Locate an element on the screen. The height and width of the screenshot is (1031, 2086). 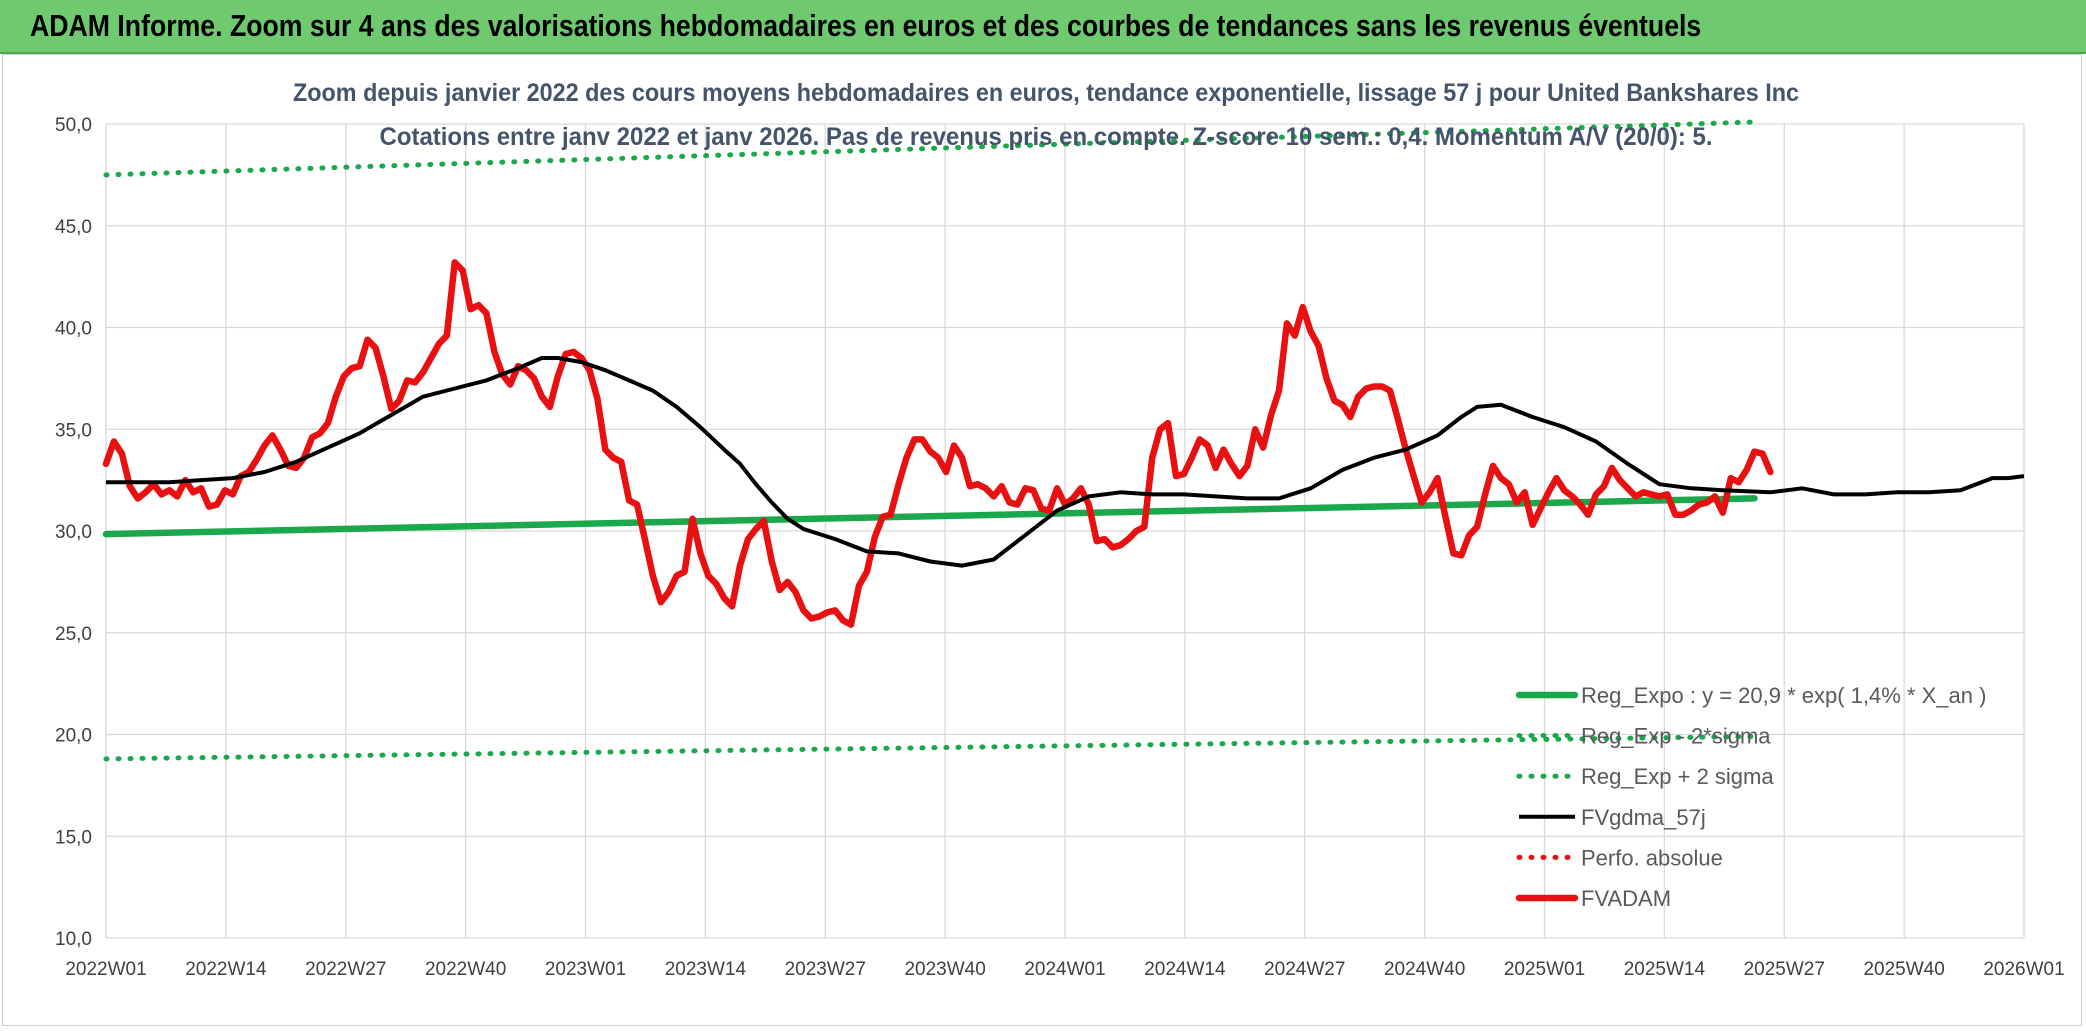
legend-label-1: Reg_Exp - 2*sigma is located at coordinates (1676, 736).